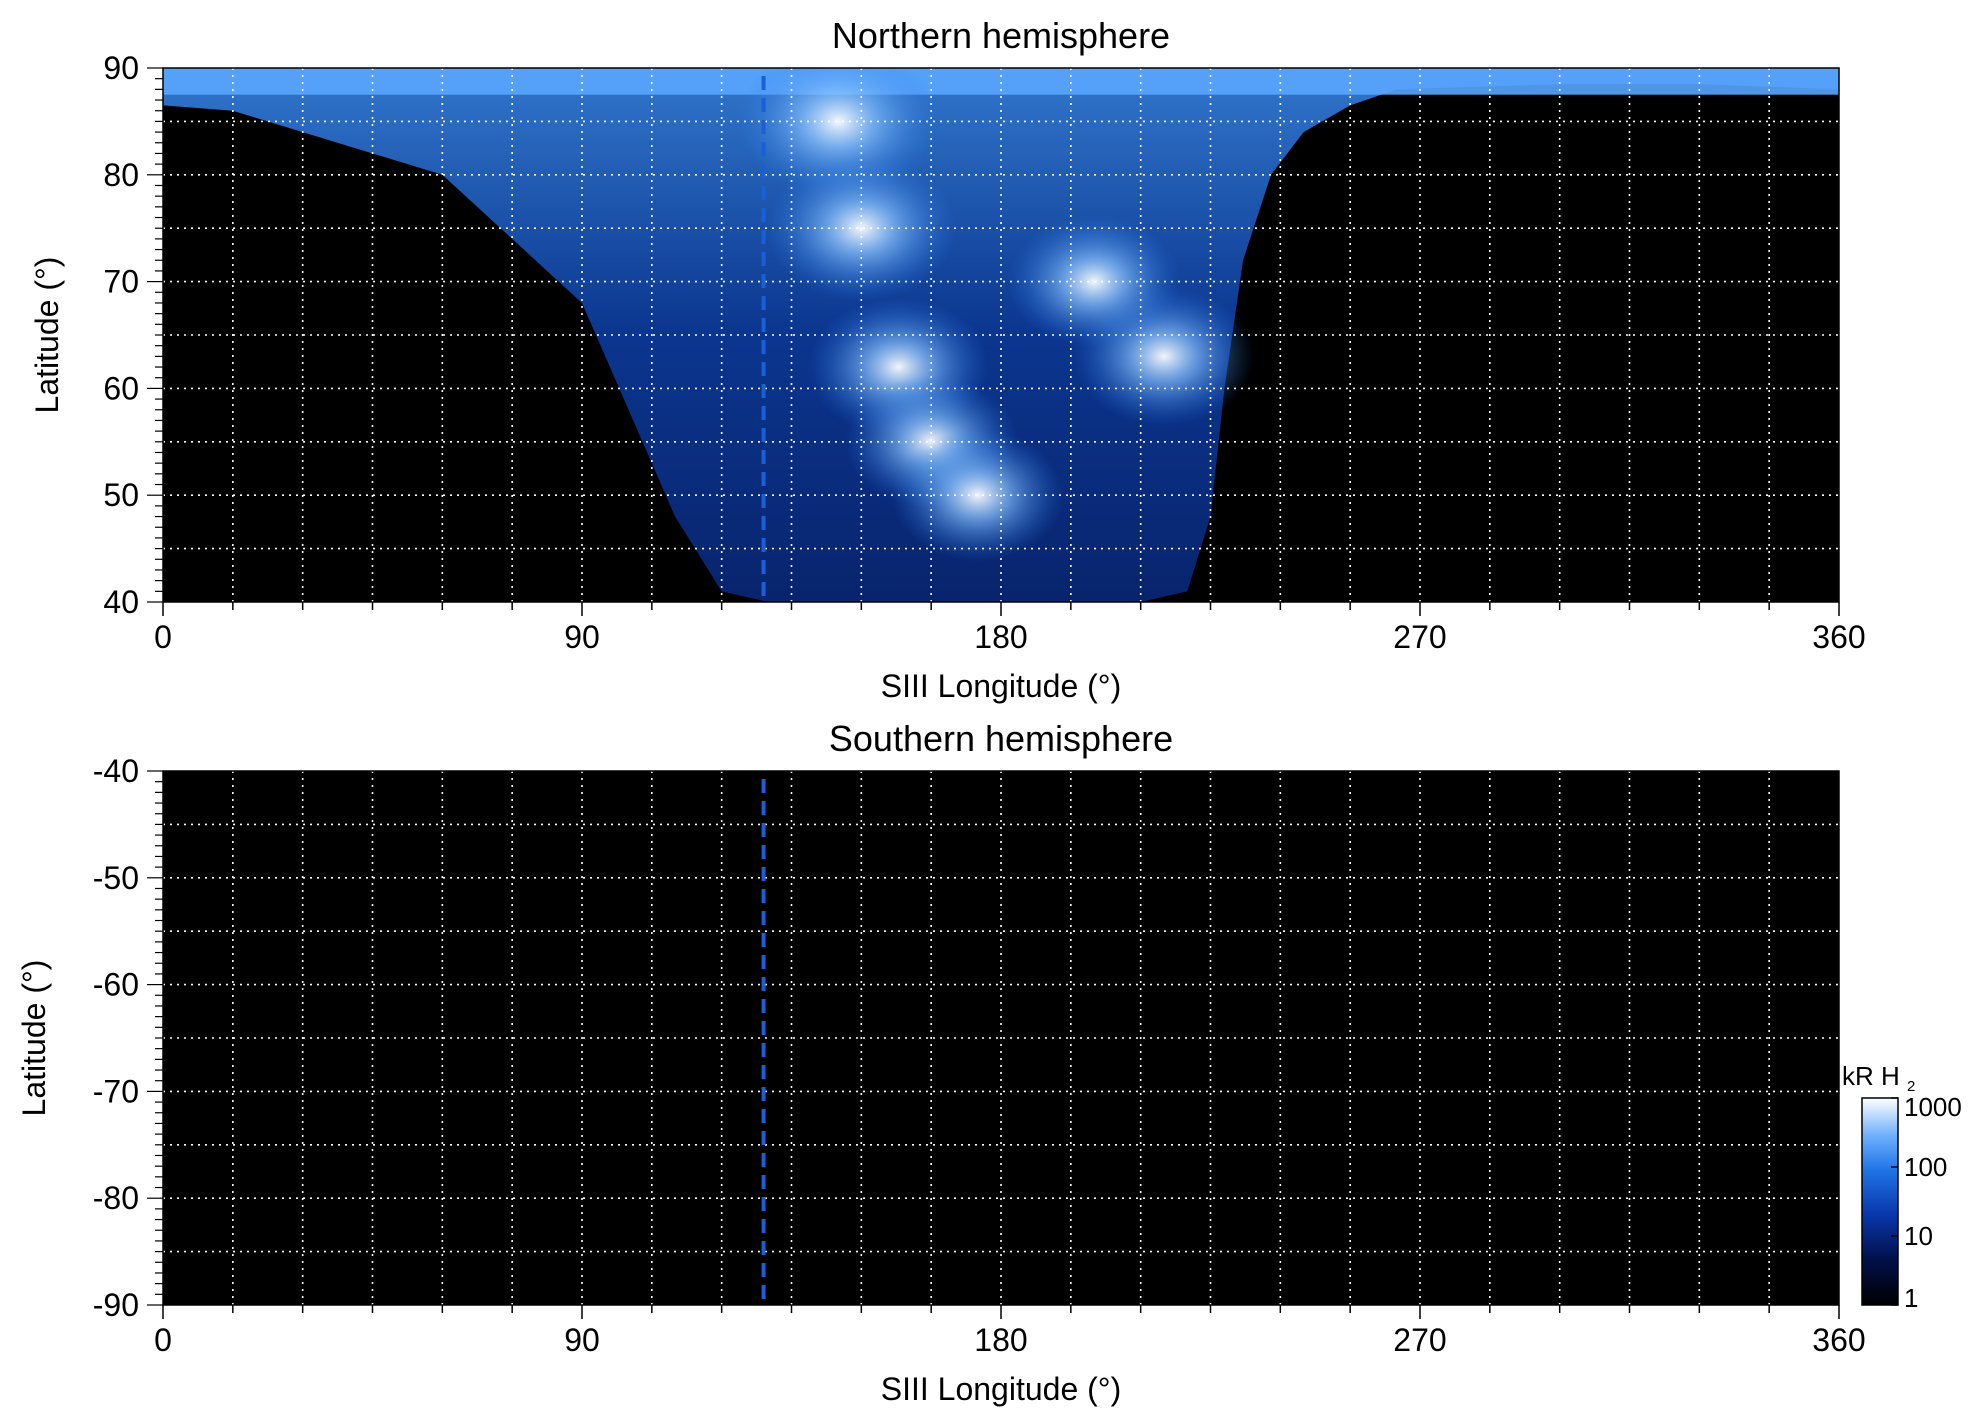 The height and width of the screenshot is (1423, 1983). I want to click on y-tick-label: -40, so click(116, 771).